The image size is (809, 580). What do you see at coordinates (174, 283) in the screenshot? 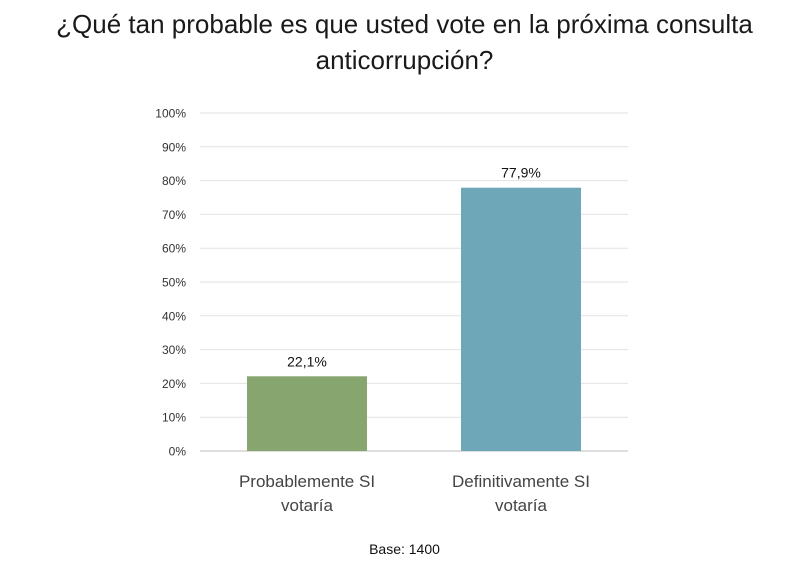
I see `y-tick-label: 50%` at bounding box center [174, 283].